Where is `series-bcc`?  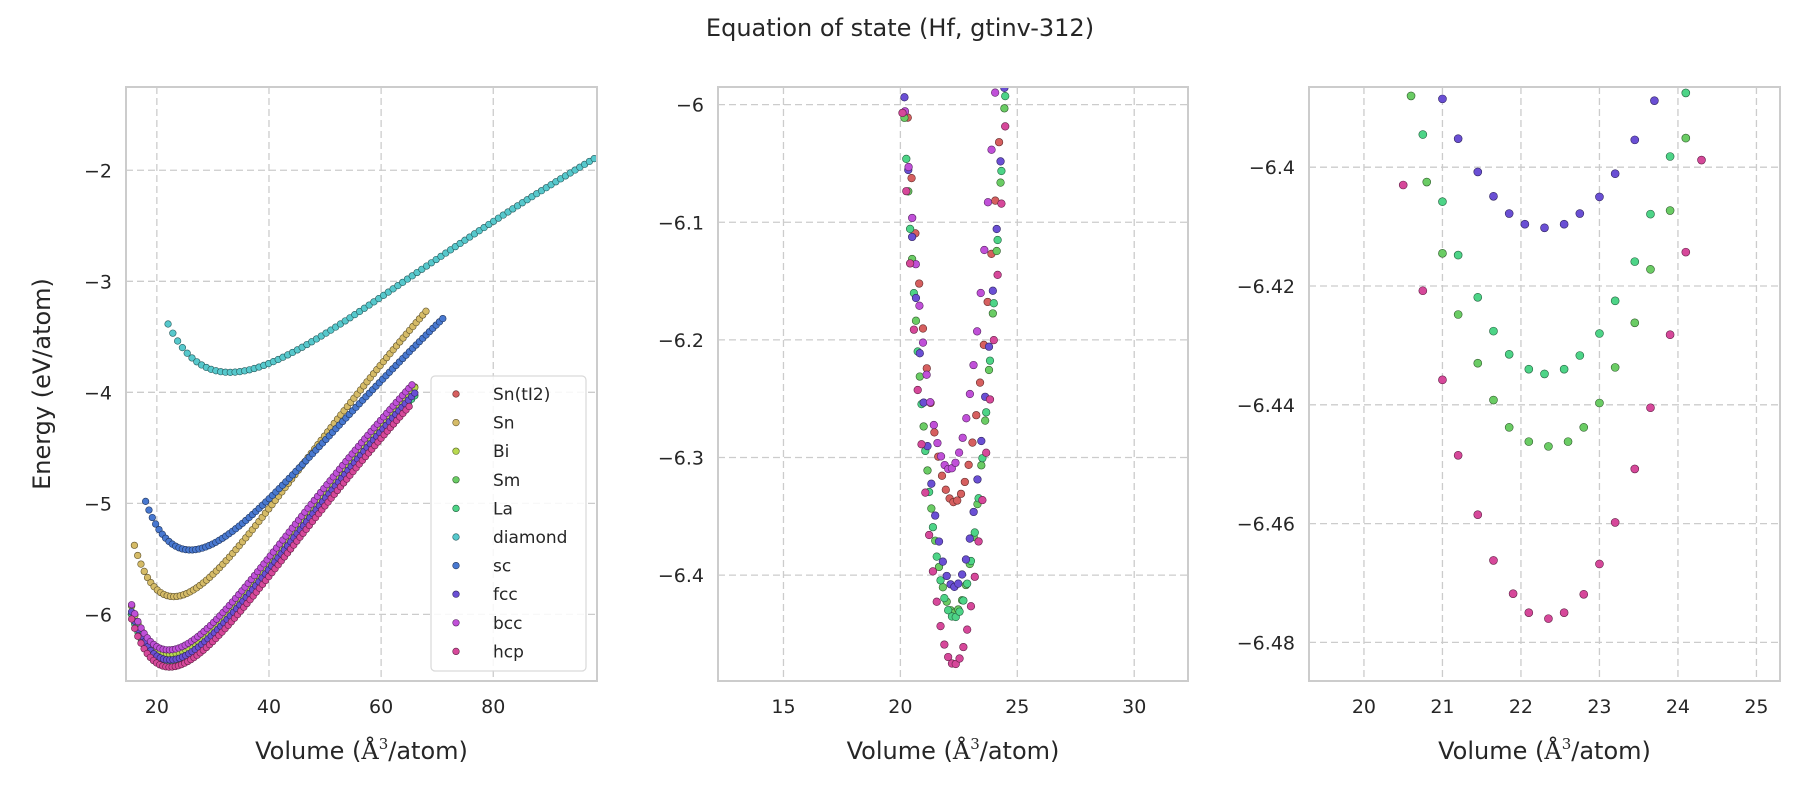 series-bcc is located at coordinates (272, 517).